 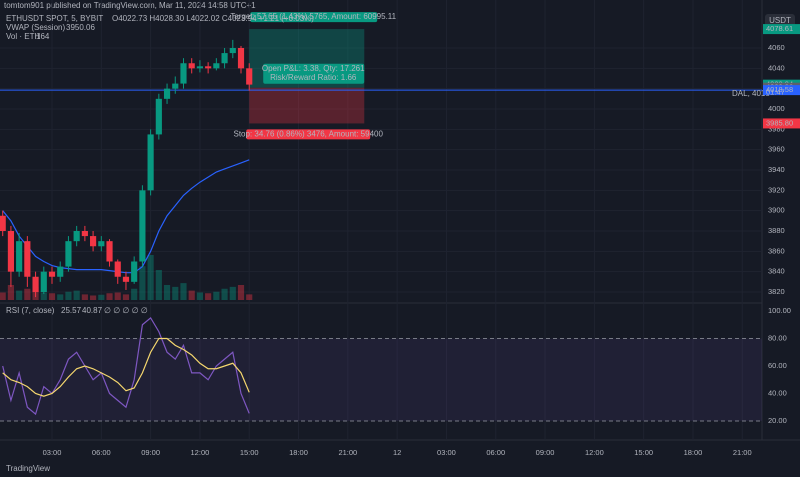 I want to click on x-tick-label: 09:00, so click(x=545, y=452).